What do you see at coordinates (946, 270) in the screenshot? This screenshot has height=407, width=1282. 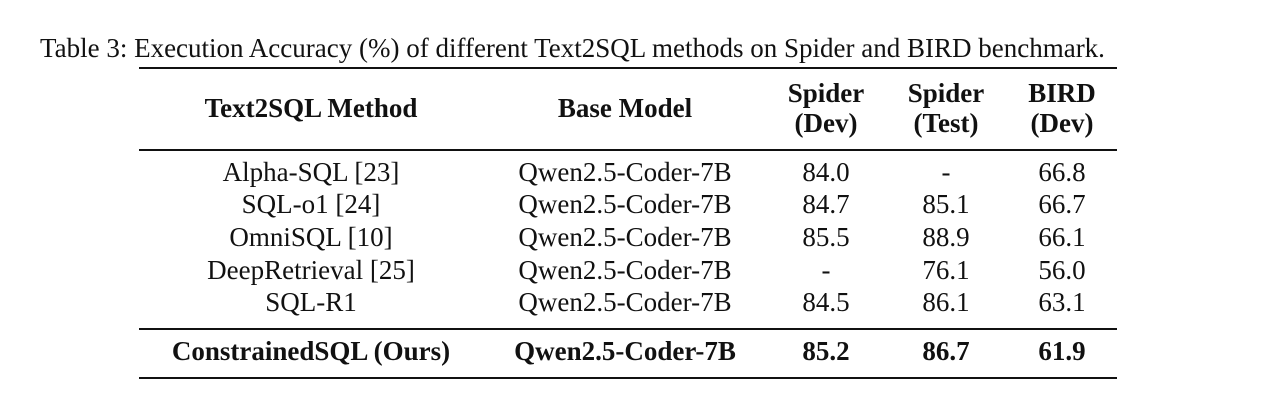 I see `cell-spider-test: 76.1` at bounding box center [946, 270].